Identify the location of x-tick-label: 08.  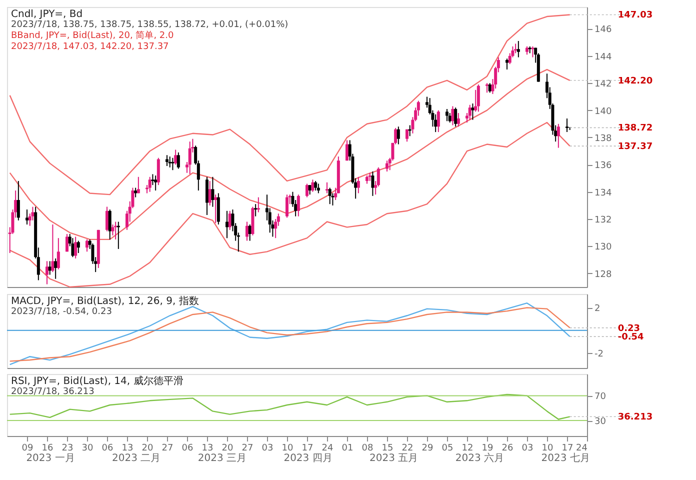
(368, 449).